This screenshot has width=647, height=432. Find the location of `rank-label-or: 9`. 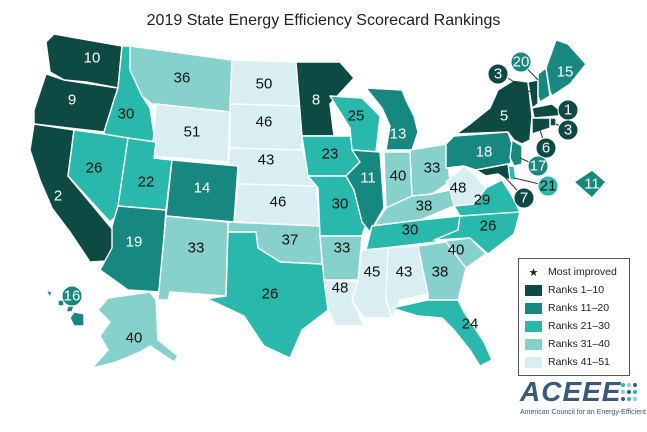

rank-label-or: 9 is located at coordinates (72, 100).